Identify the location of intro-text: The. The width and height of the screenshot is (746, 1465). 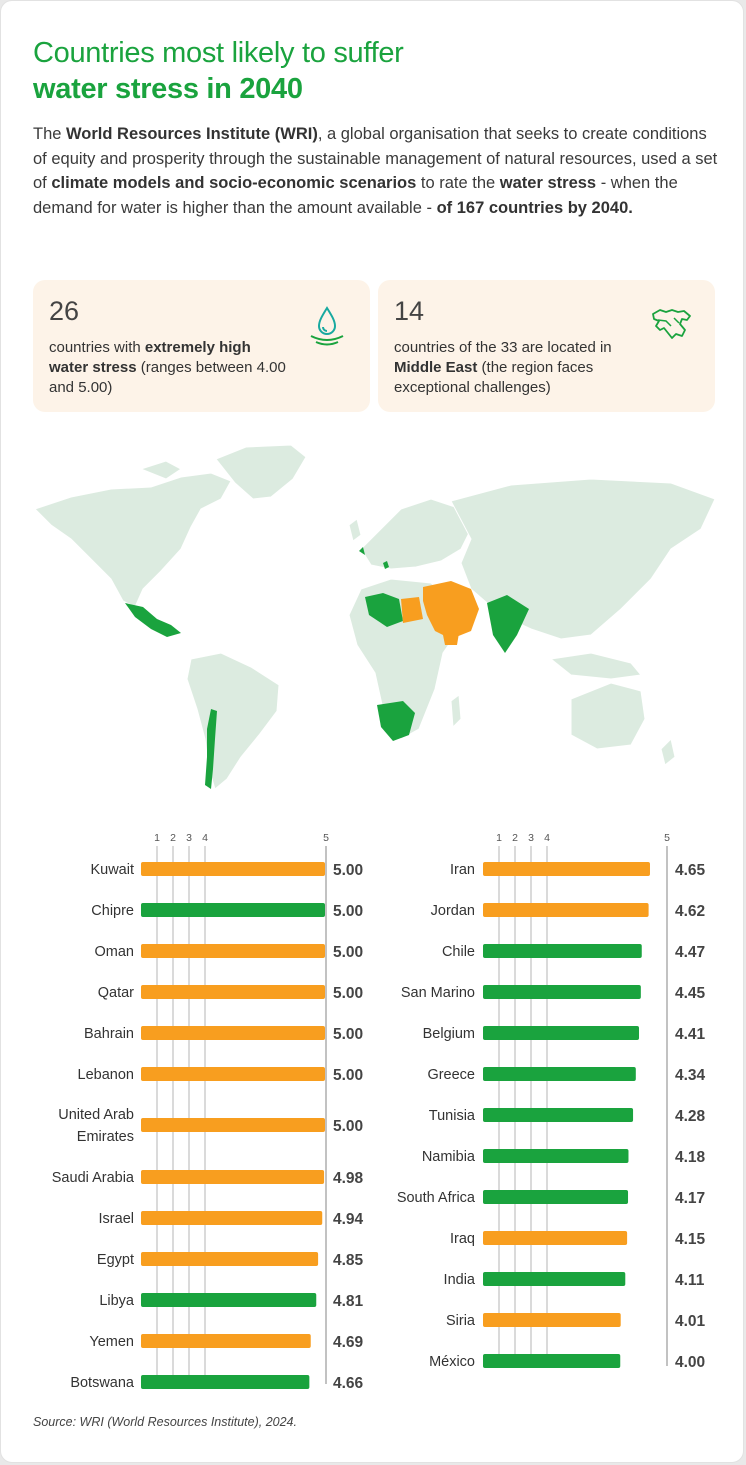
(50, 134).